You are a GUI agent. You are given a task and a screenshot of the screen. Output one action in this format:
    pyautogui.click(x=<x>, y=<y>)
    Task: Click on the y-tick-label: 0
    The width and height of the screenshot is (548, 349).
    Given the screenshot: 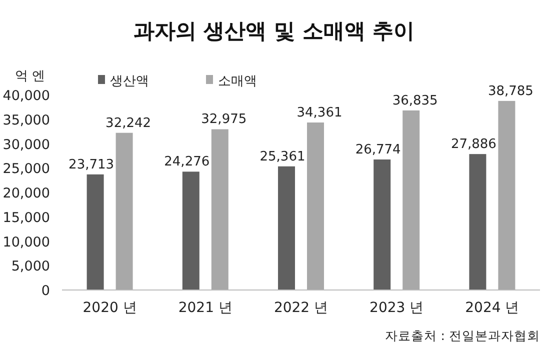 What is the action you would take?
    pyautogui.click(x=45, y=291)
    